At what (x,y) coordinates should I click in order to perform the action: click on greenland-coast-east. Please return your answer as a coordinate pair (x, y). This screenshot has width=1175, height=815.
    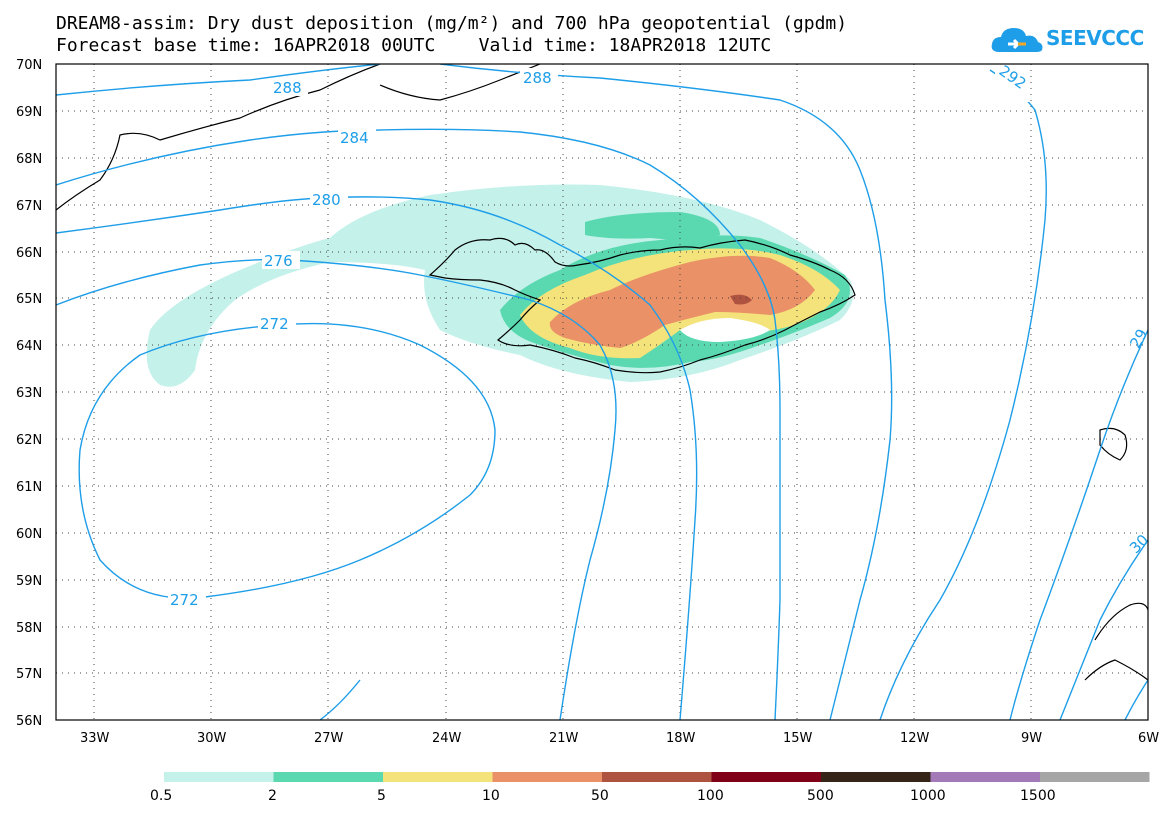
    Looking at the image, I should click on (460, 82).